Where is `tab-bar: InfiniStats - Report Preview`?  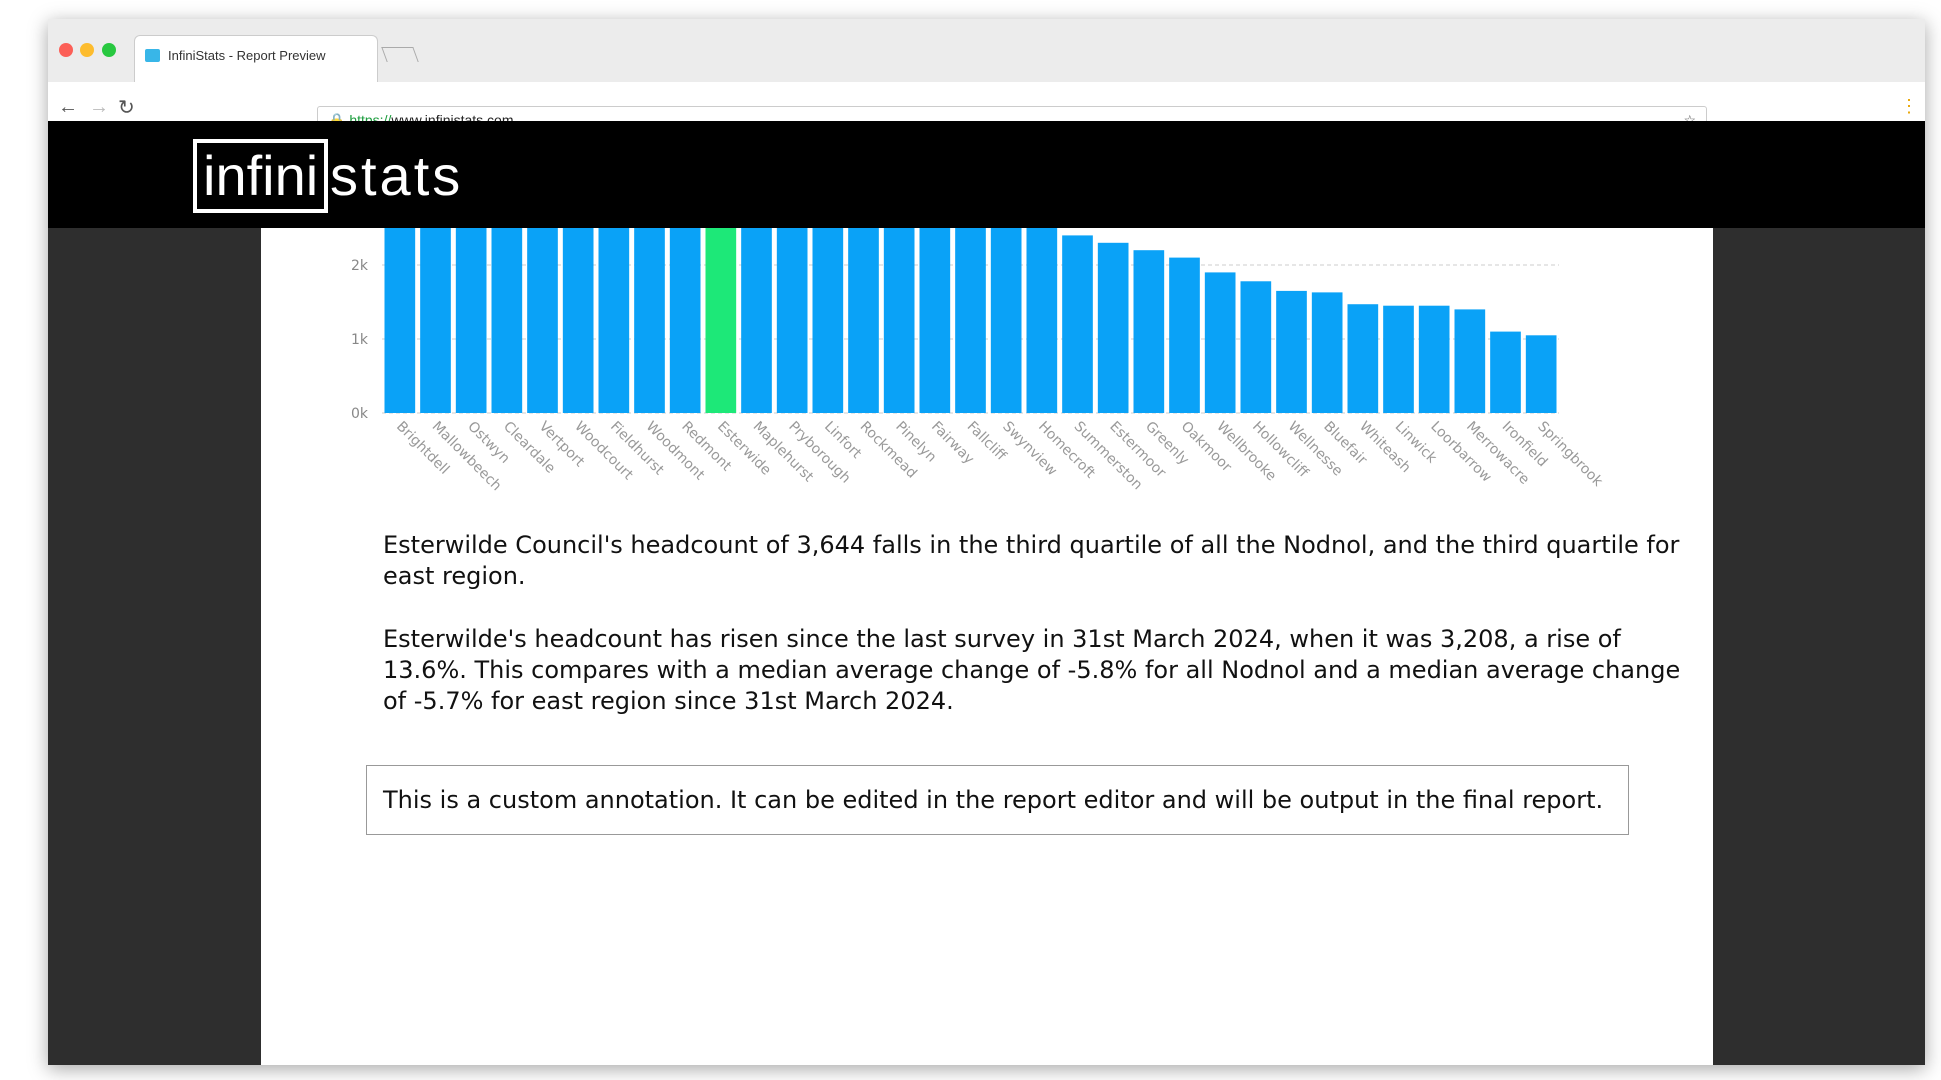 tab-bar: InfiniStats - Report Preview is located at coordinates (986, 51).